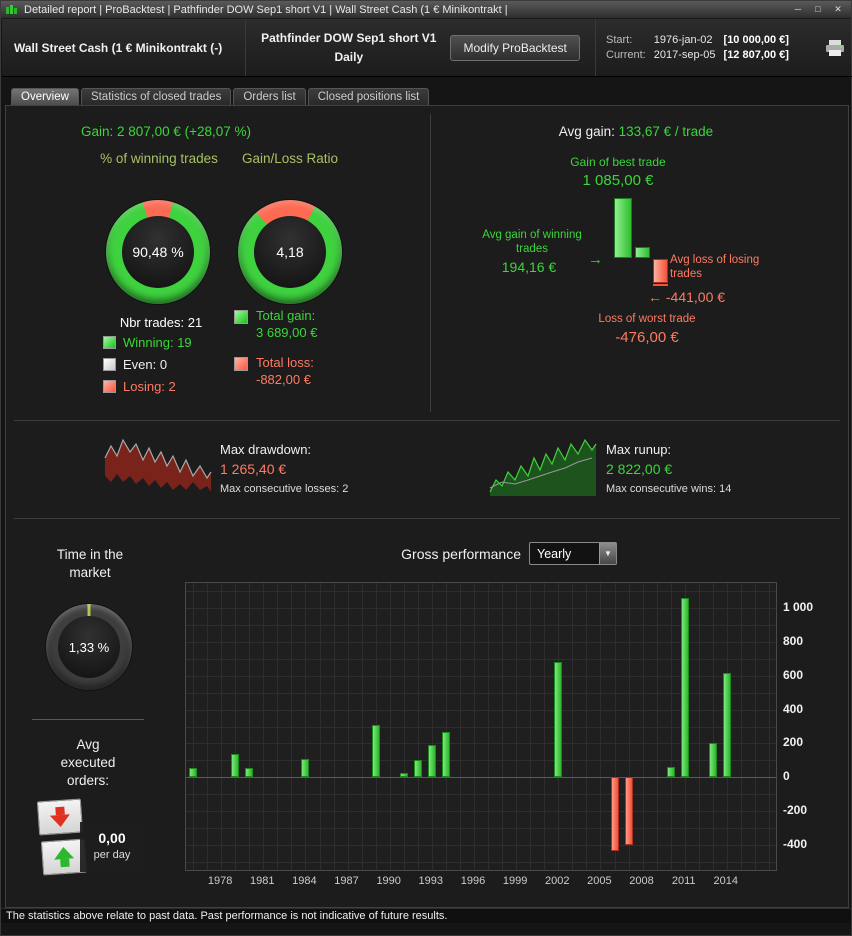  What do you see at coordinates (554, 553) in the screenshot?
I see `period-selected: Yearly` at bounding box center [554, 553].